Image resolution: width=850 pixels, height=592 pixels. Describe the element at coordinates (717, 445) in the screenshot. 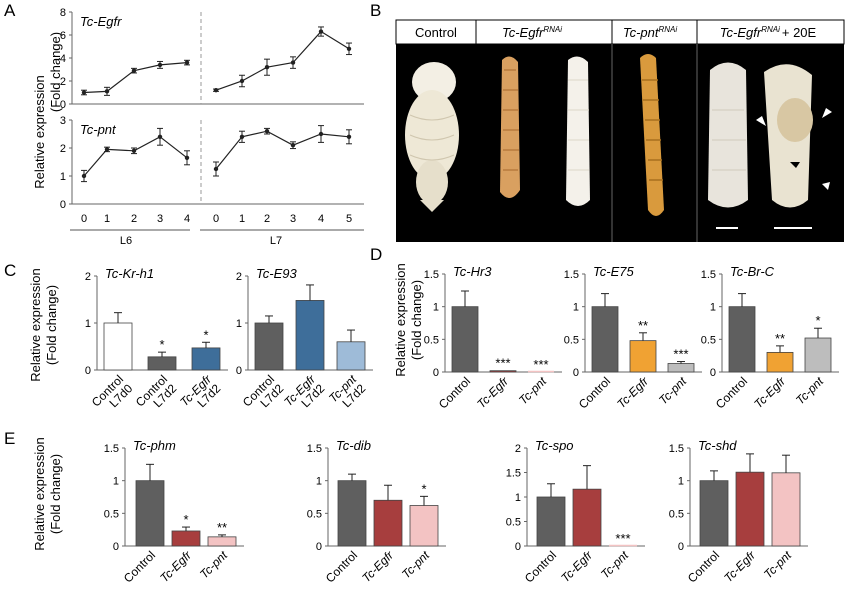

I see `chart-title: Tc-shd` at that location.